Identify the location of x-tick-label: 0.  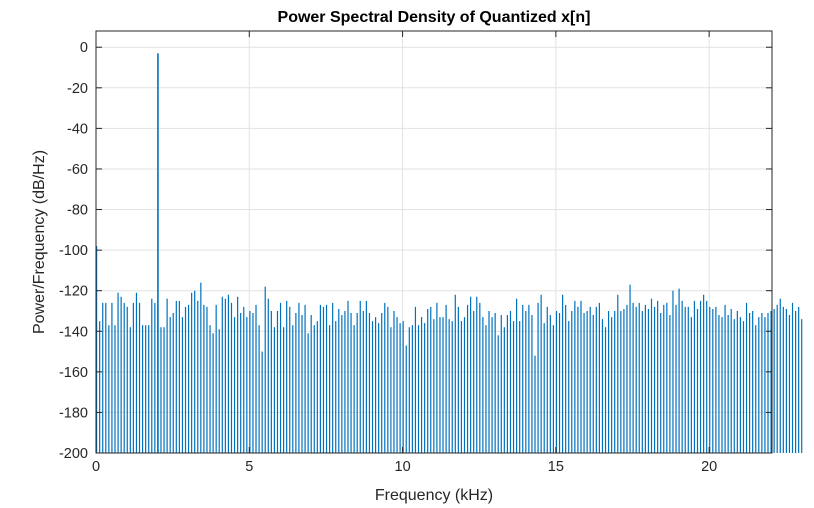
(96, 467).